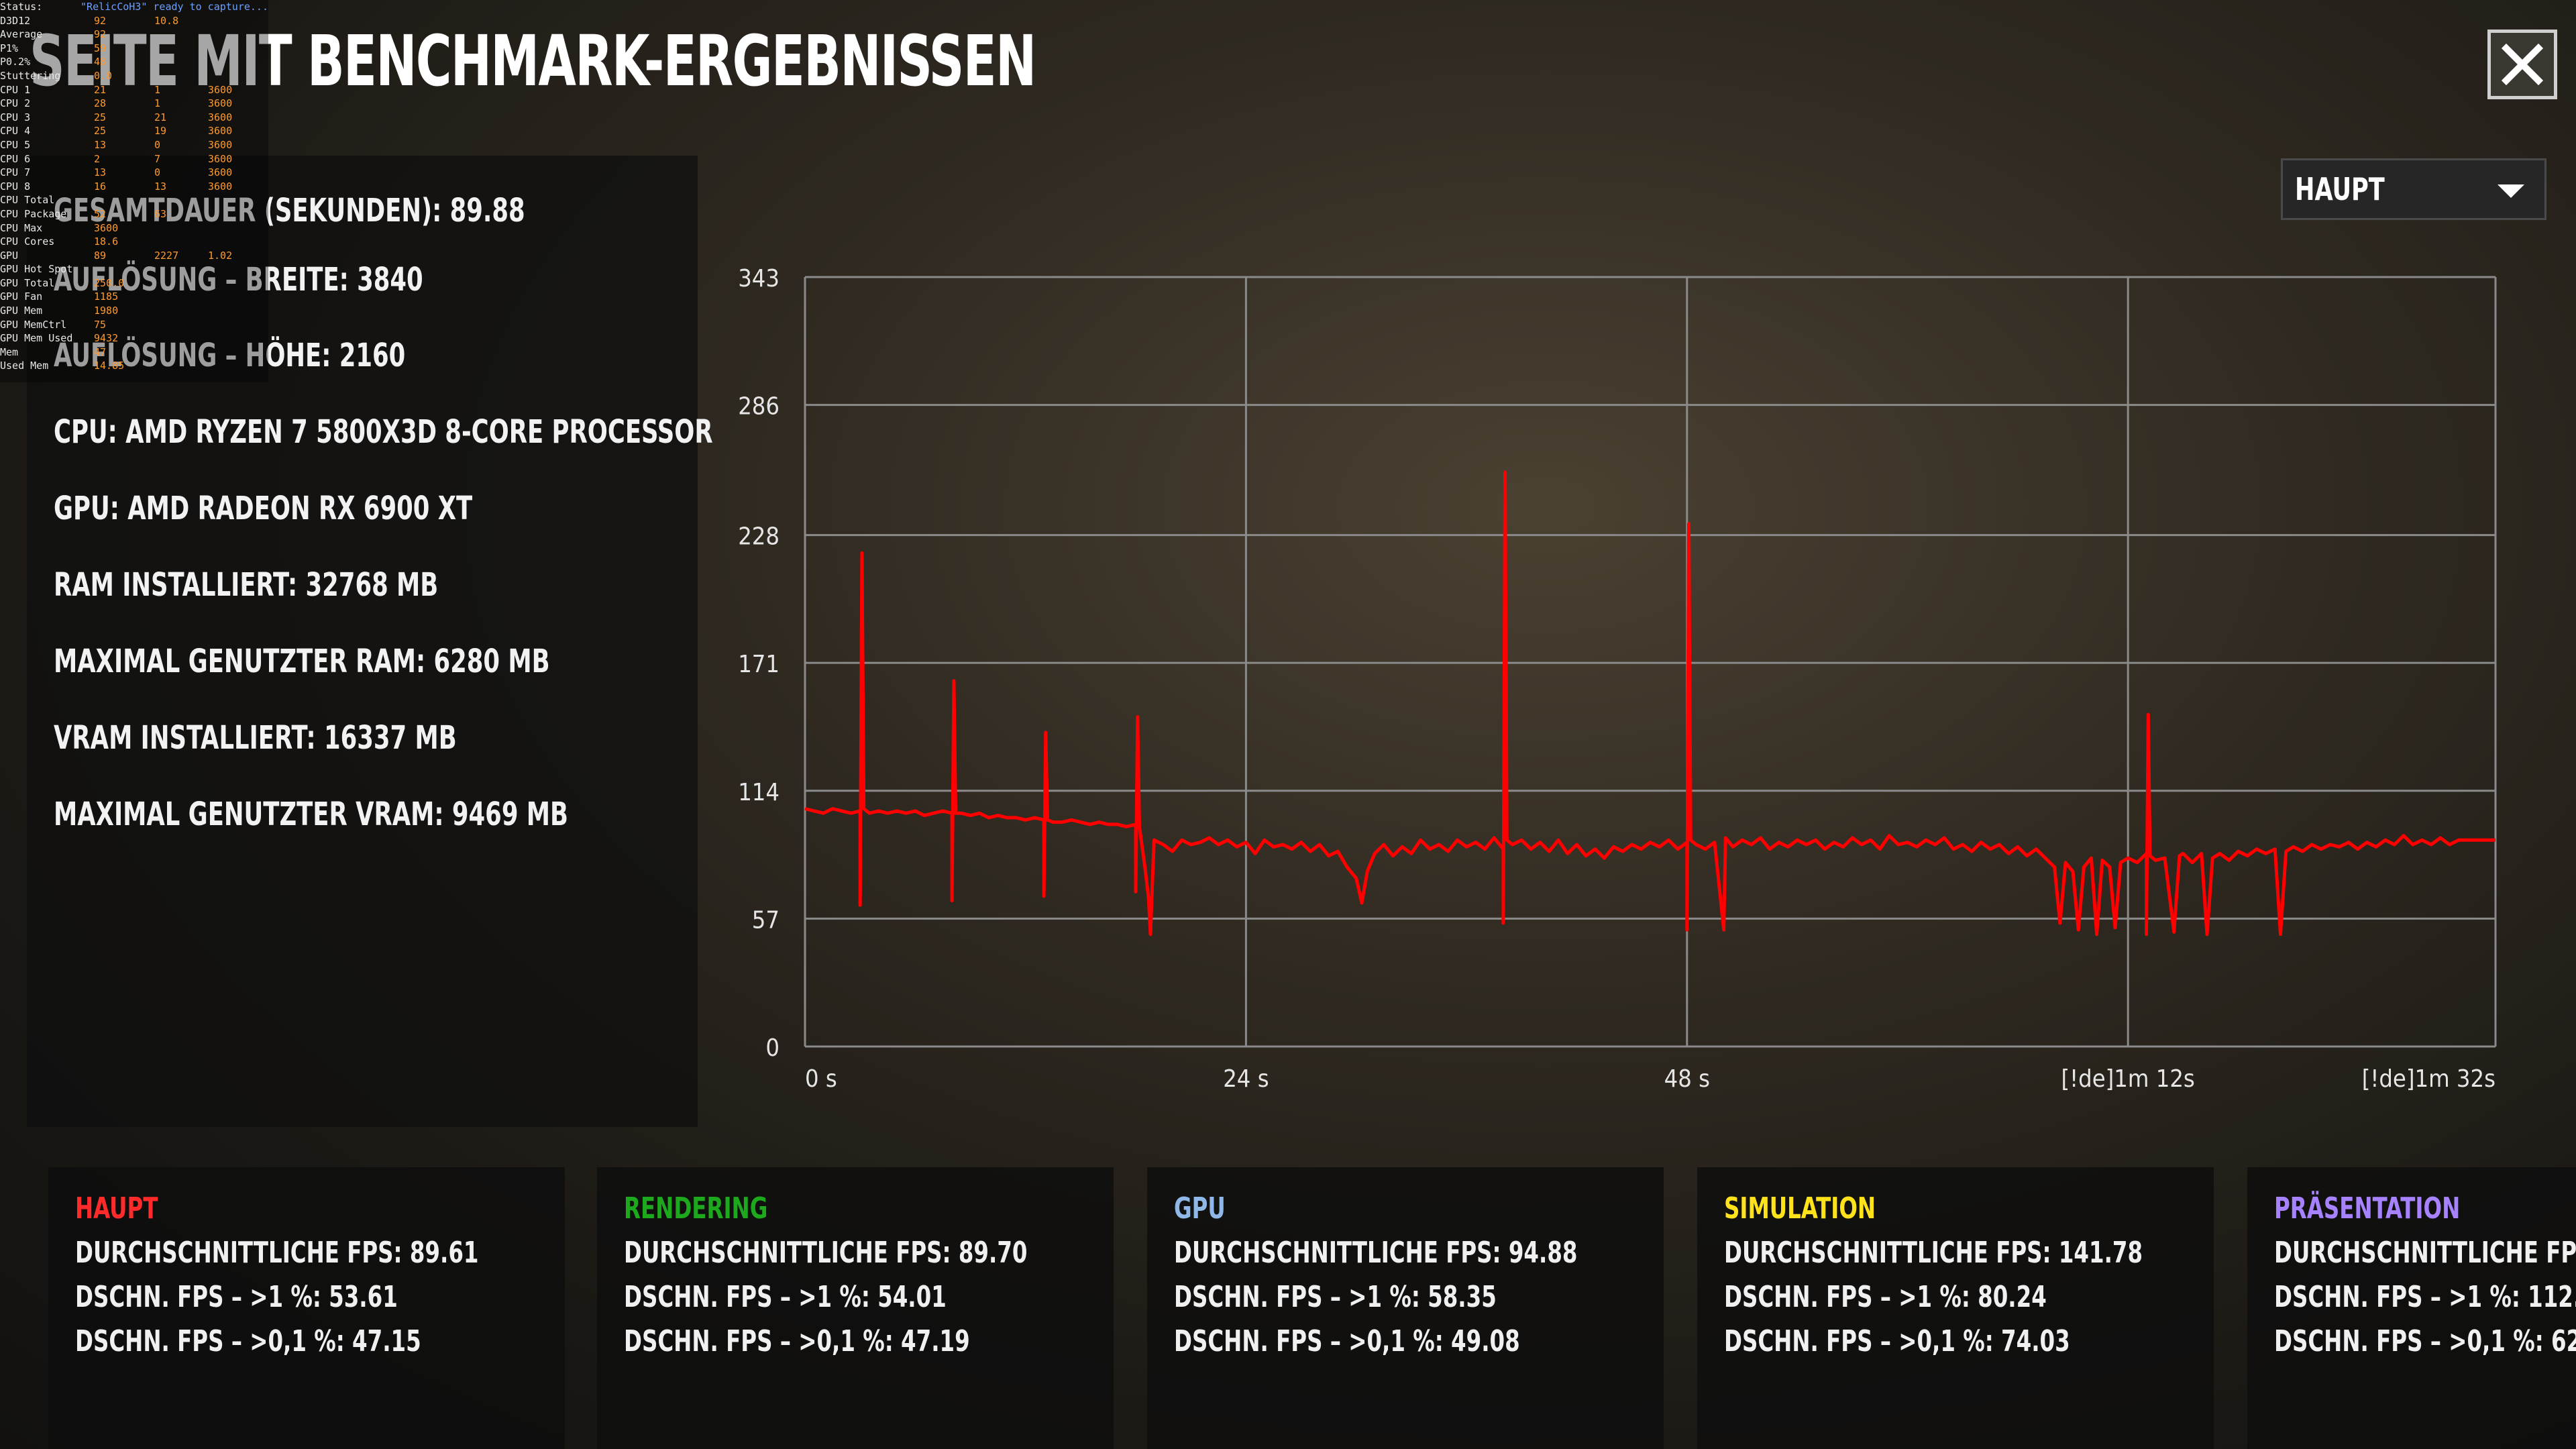  Describe the element at coordinates (15, 144) in the screenshot. I see `overlay-row-key: CPU 5` at that location.